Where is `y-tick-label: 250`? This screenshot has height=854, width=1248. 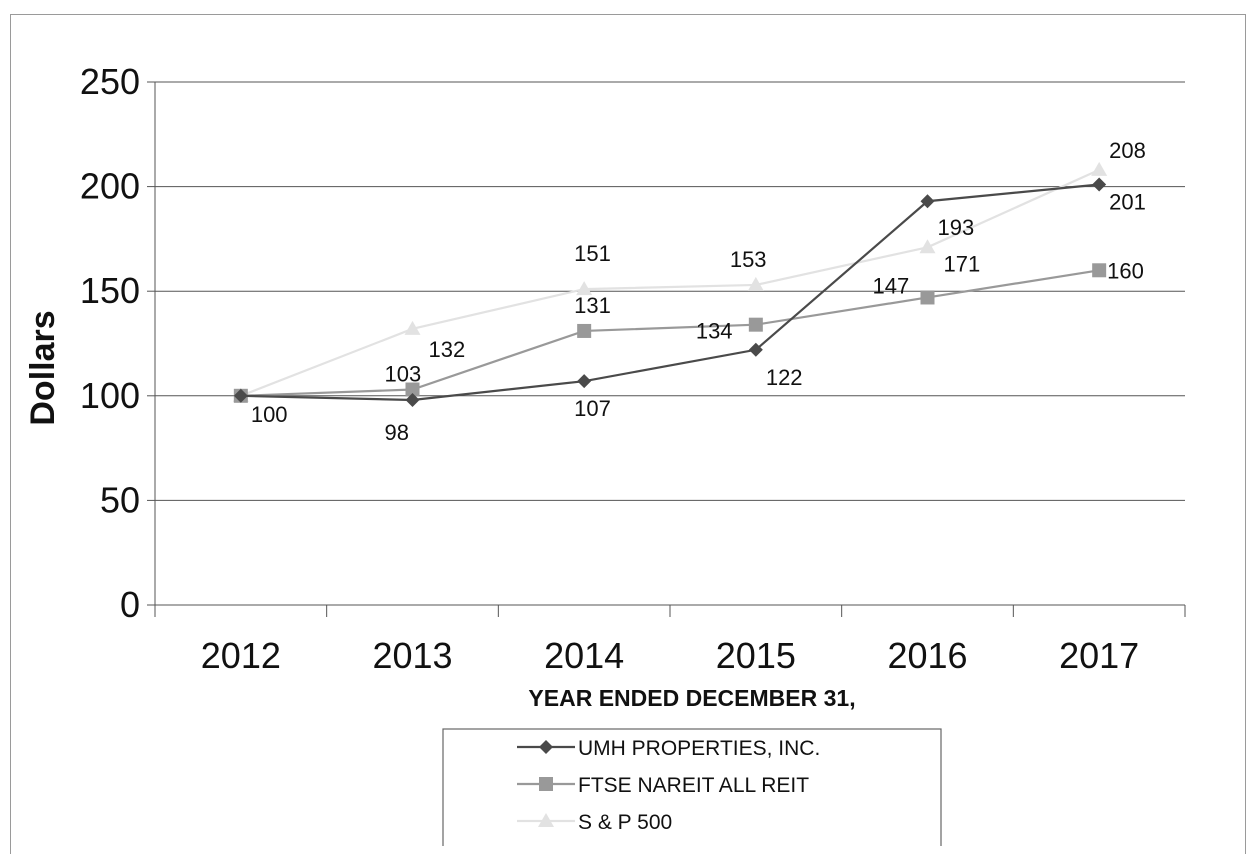
y-tick-label: 250 is located at coordinates (110, 81).